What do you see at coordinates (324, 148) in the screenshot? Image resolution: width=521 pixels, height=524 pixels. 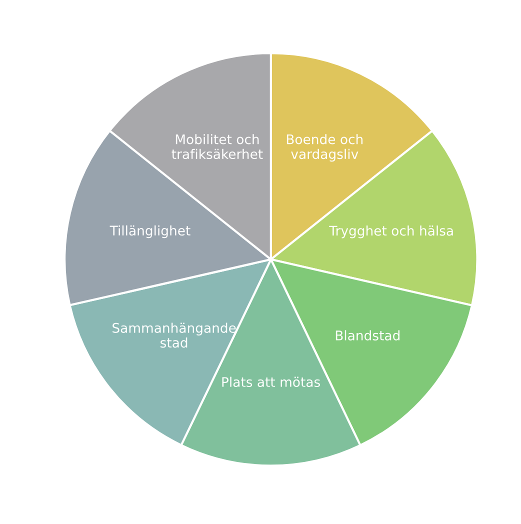 I see `slice-label: Boende och vardagsliv` at bounding box center [324, 148].